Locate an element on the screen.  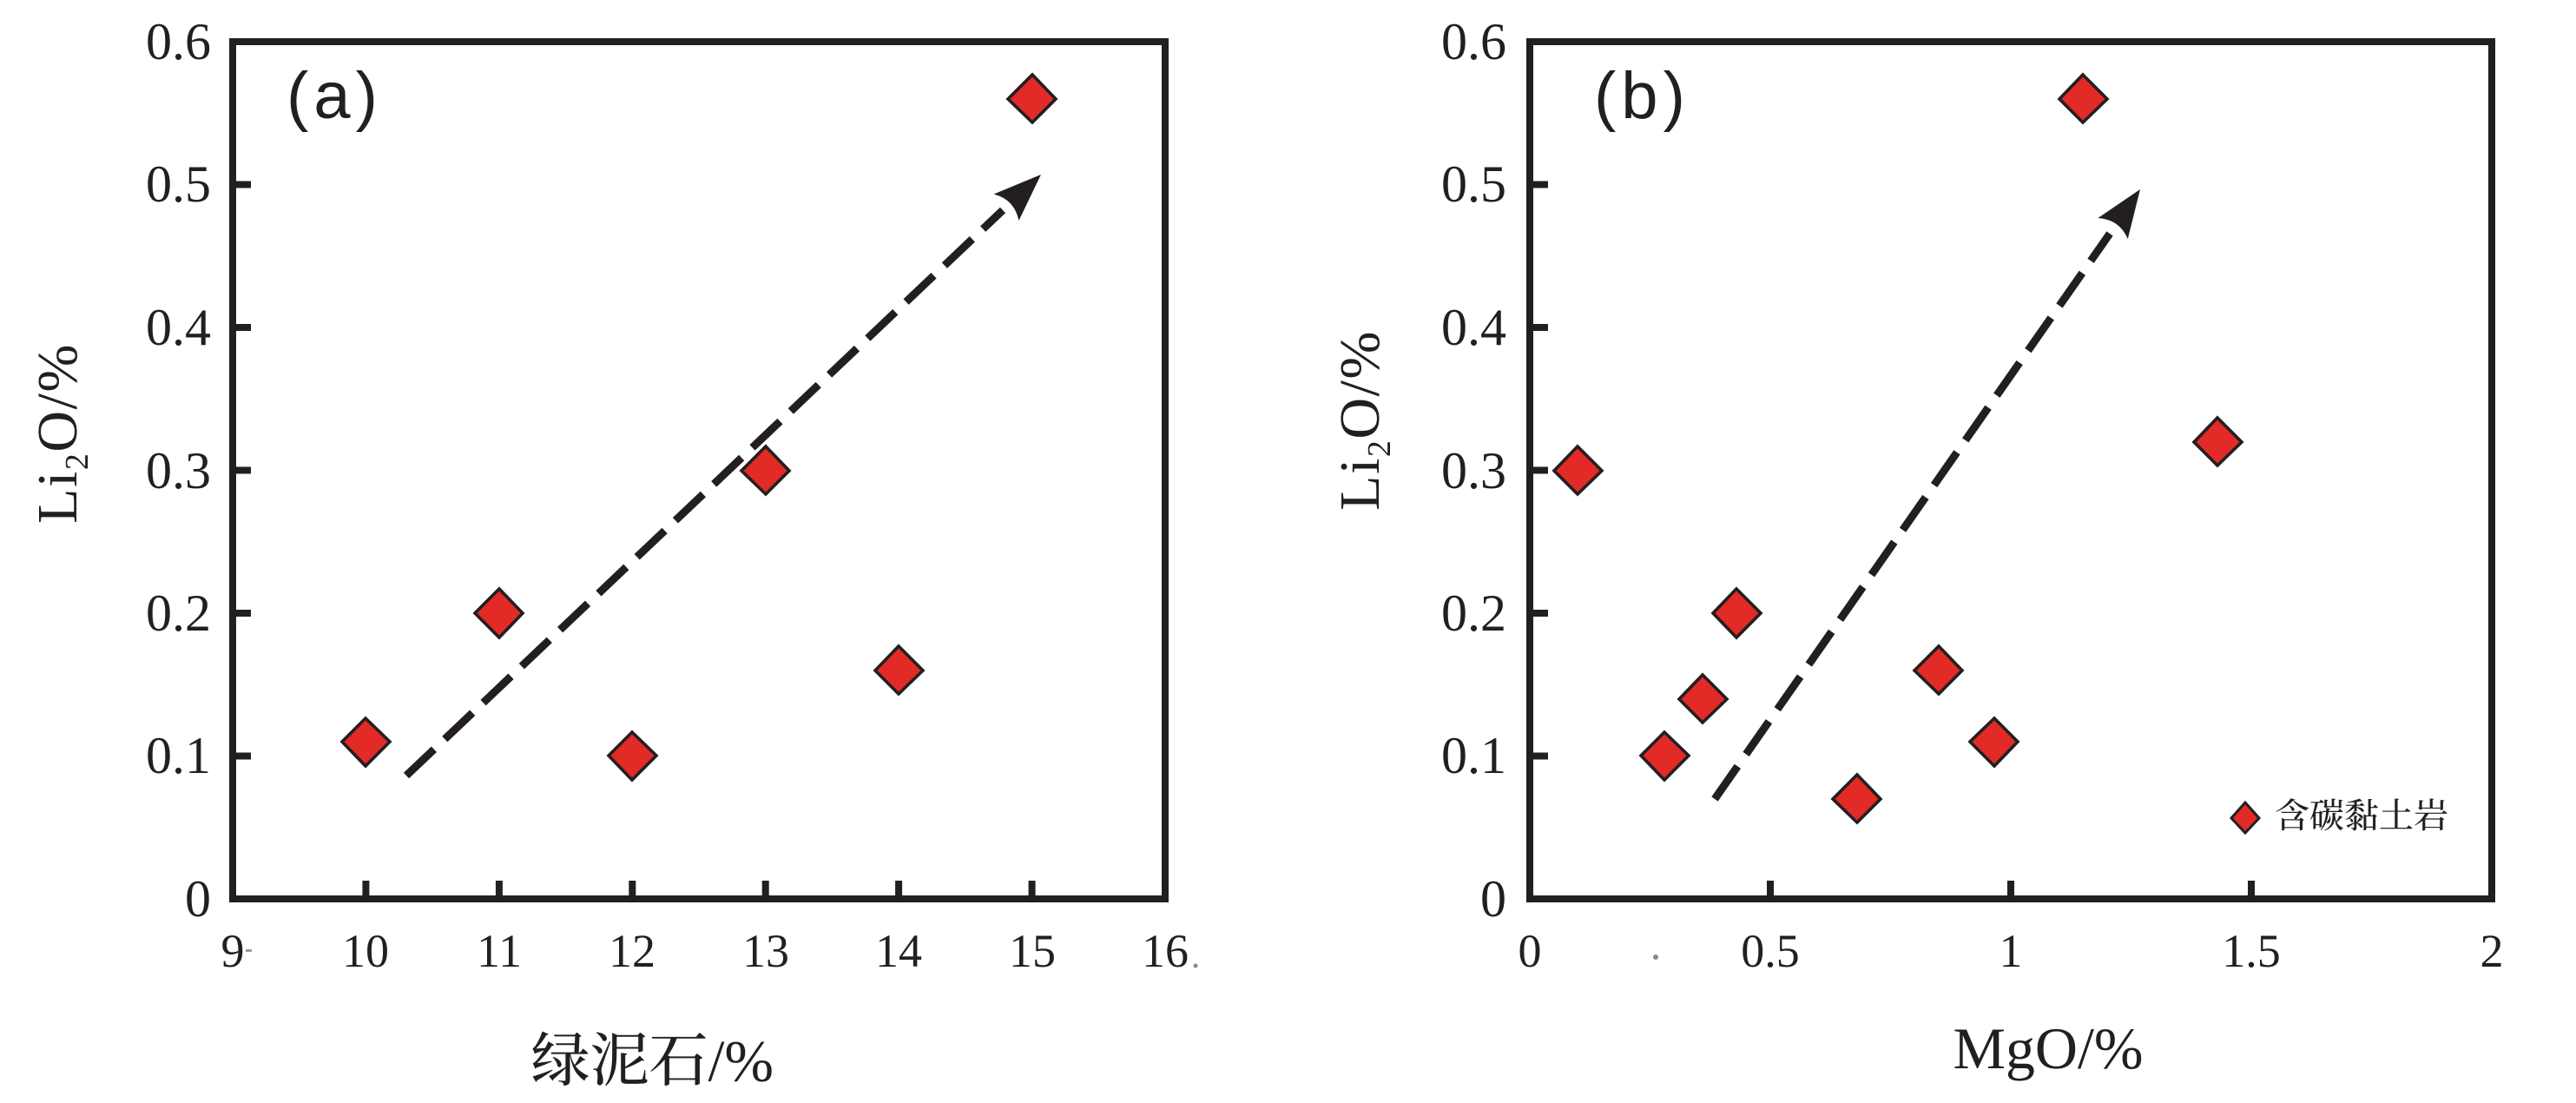
svg-text: (b) is located at coordinates (1642, 96).